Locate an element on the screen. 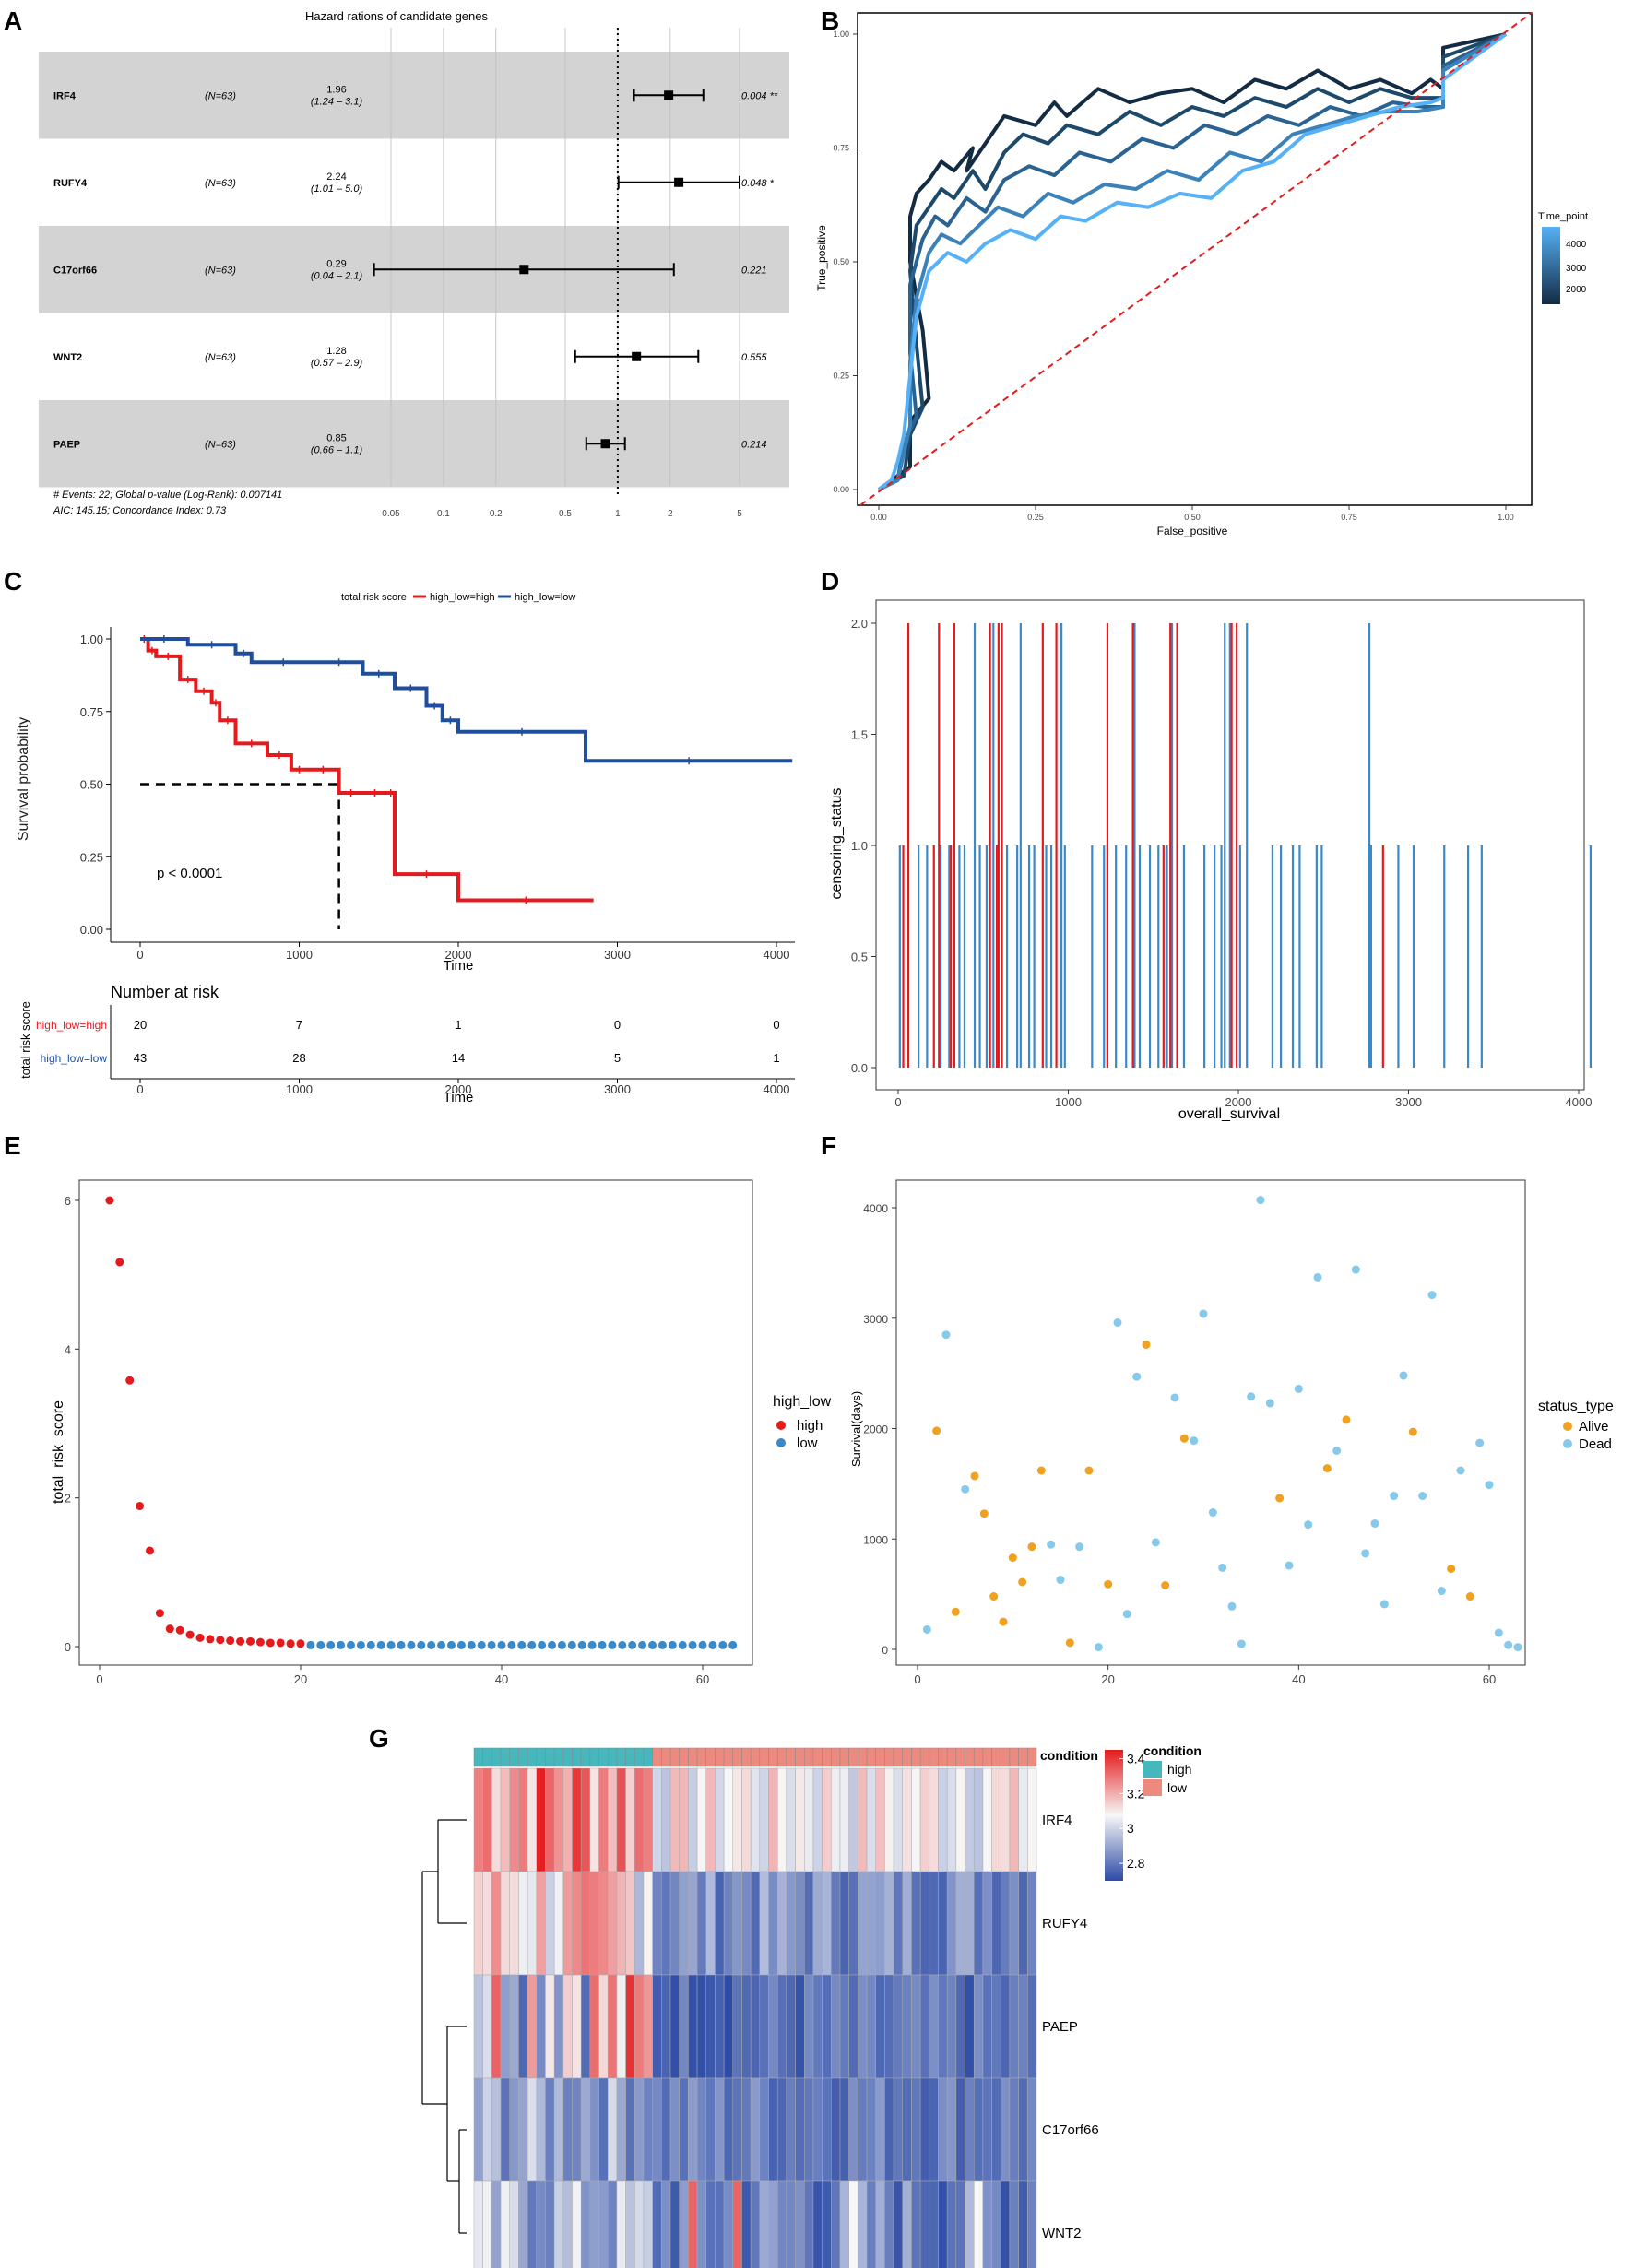  risk-xlabel: Time is located at coordinates (459, 1097).